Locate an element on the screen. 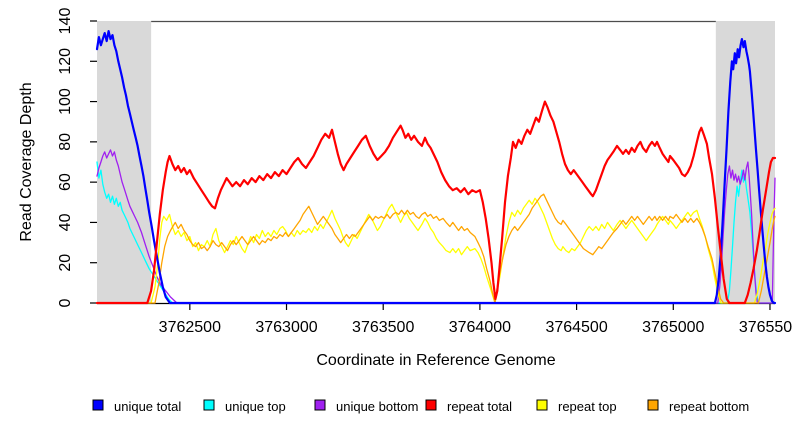 The width and height of the screenshot is (792, 432). y-axis-title: Read Coverage Depth is located at coordinates (26, 162).